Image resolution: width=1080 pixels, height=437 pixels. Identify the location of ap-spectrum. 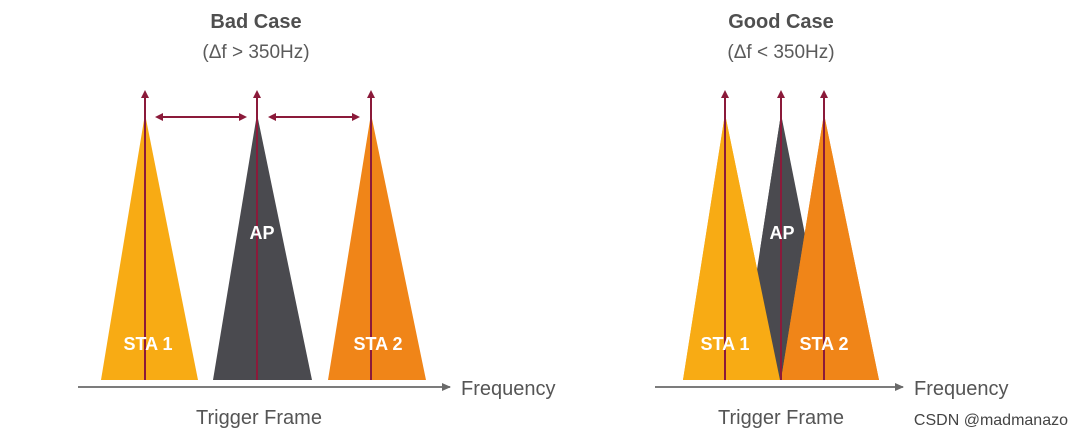
(262, 247).